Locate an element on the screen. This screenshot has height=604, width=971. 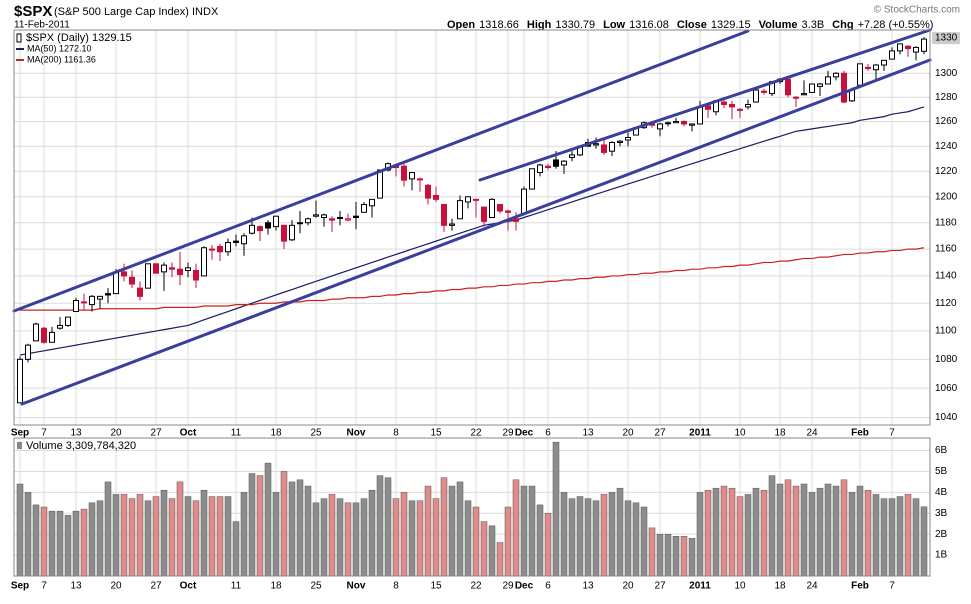
quote-value: 1318.66 is located at coordinates (499, 25).